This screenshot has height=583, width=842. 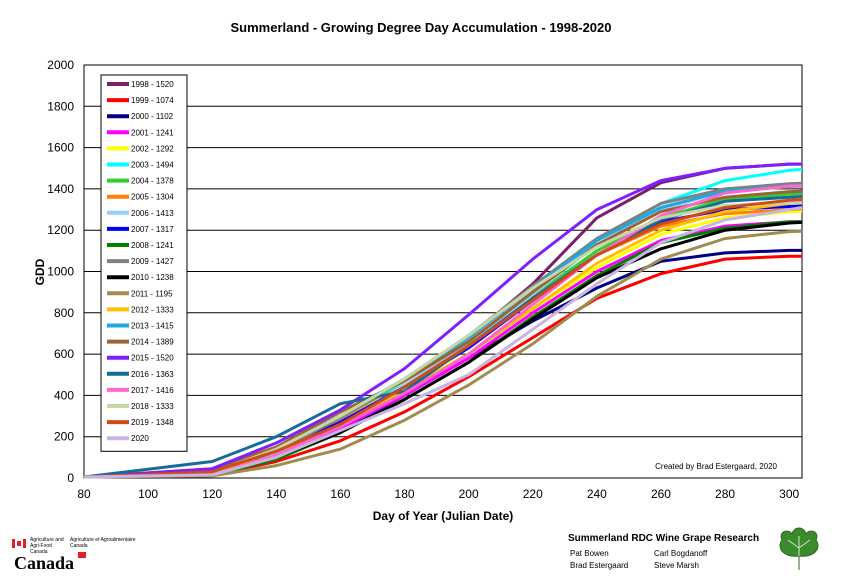 What do you see at coordinates (152, 342) in the screenshot?
I see `legend-label: 2014 - 1389` at bounding box center [152, 342].